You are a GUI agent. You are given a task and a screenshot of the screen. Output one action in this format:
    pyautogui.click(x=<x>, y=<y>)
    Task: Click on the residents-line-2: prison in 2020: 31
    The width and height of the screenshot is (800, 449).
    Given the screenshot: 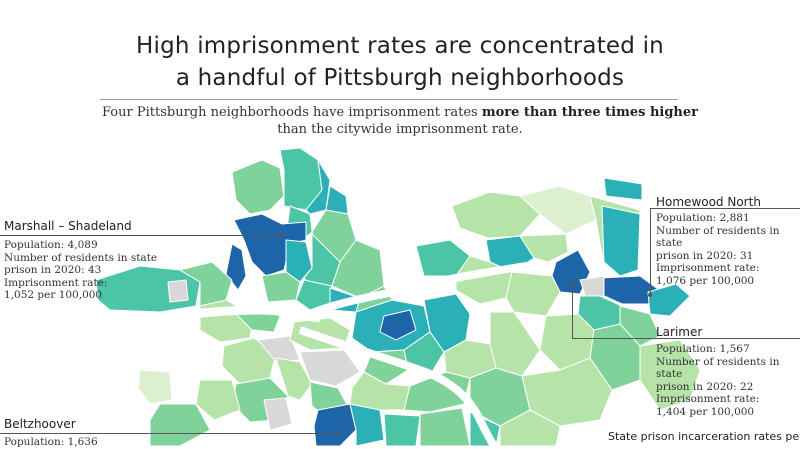 What is the action you would take?
    pyautogui.click(x=705, y=255)
    